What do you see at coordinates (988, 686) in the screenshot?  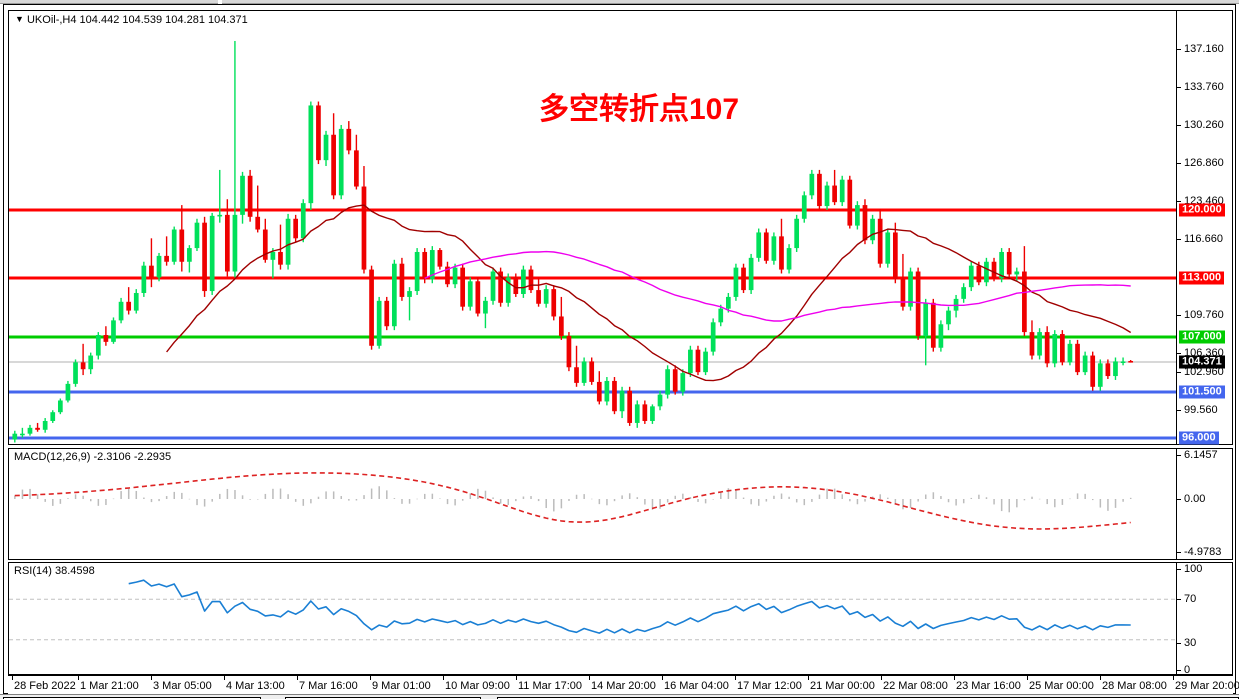 I see `time-tick-label: 23 Mar 16:00` at bounding box center [988, 686].